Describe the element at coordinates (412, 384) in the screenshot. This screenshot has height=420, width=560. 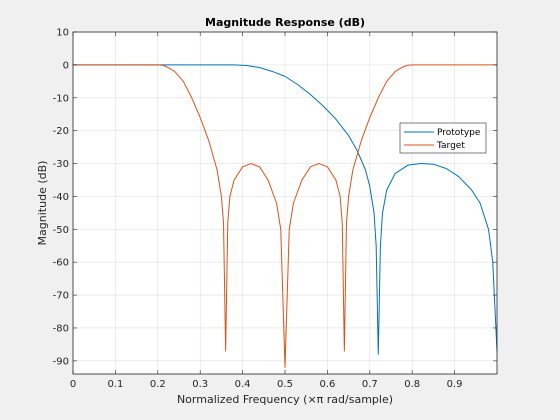
I see `x-tick-label: 0.8` at that location.